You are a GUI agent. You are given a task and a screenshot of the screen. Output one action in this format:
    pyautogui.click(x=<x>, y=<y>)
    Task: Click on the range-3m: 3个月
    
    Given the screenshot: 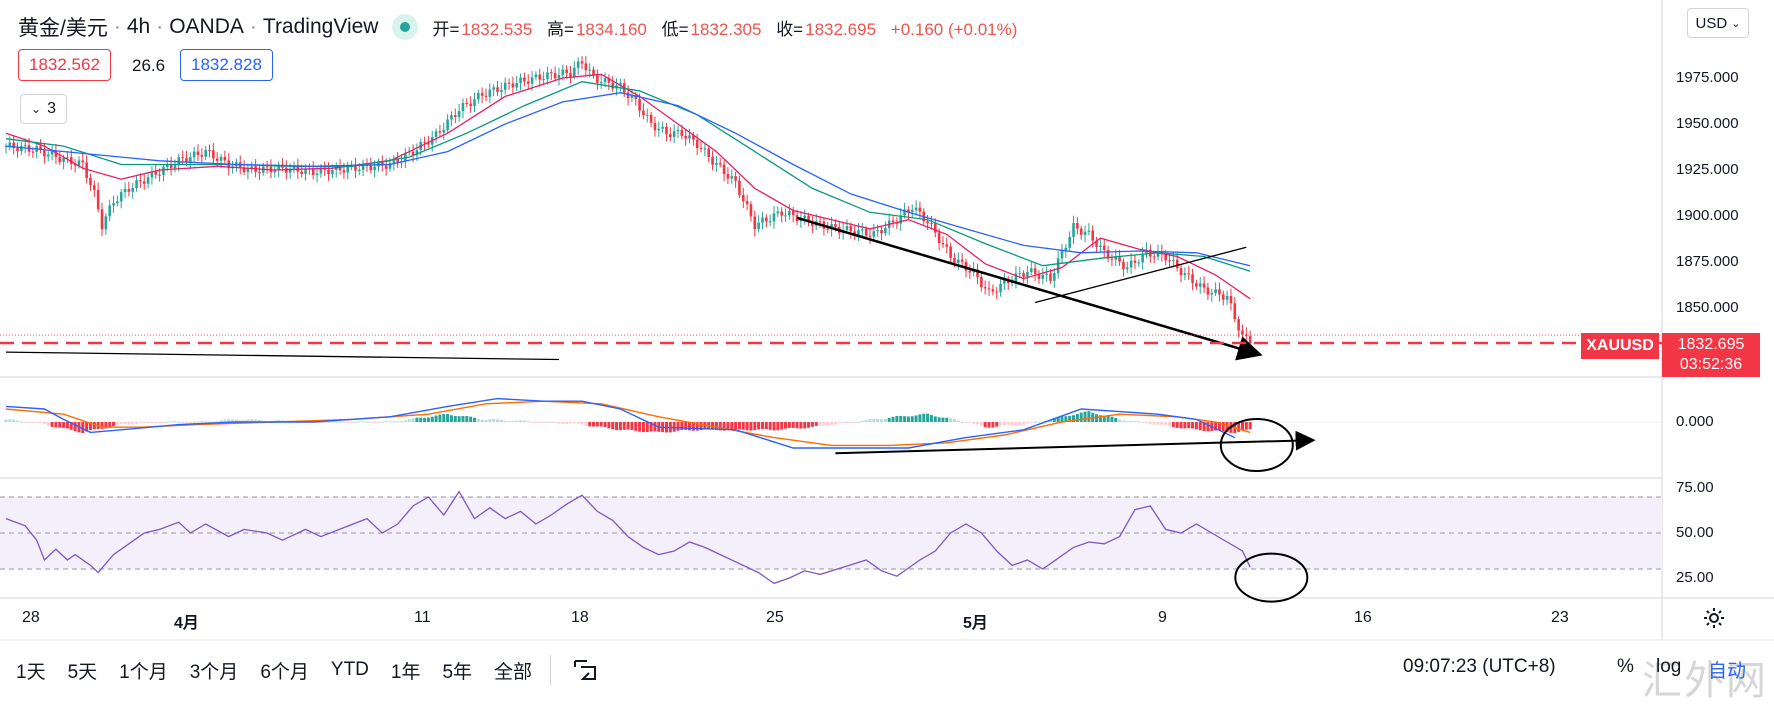 What is the action you would take?
    pyautogui.click(x=214, y=672)
    